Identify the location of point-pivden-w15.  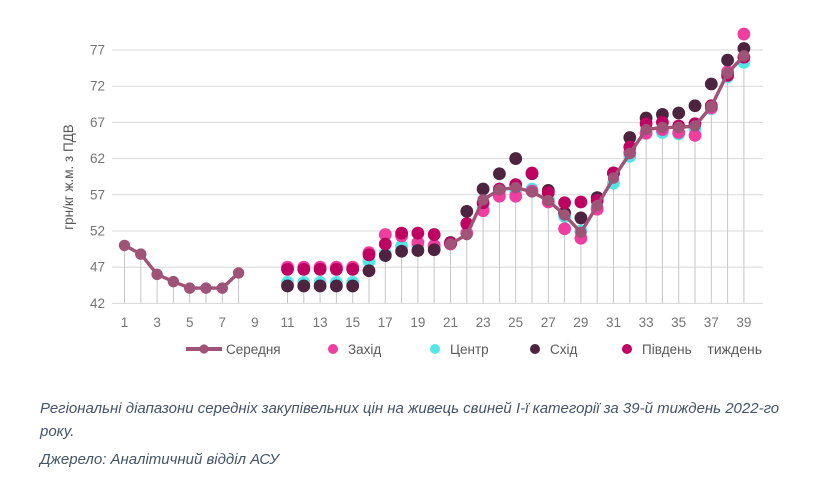
(353, 269).